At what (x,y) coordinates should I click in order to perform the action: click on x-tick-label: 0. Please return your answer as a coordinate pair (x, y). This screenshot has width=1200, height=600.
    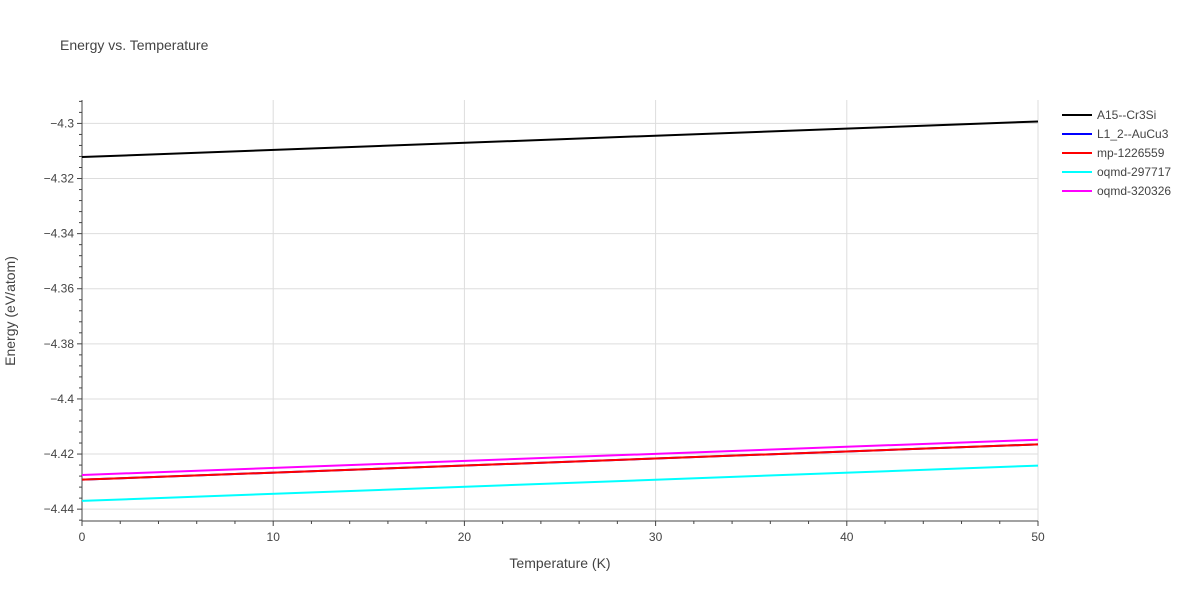
    Looking at the image, I should click on (82, 537).